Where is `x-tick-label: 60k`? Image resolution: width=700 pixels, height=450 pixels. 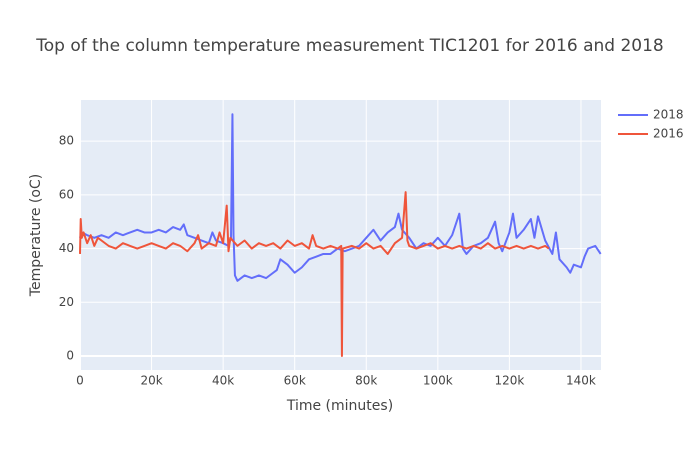 x-tick-label: 60k is located at coordinates (295, 381).